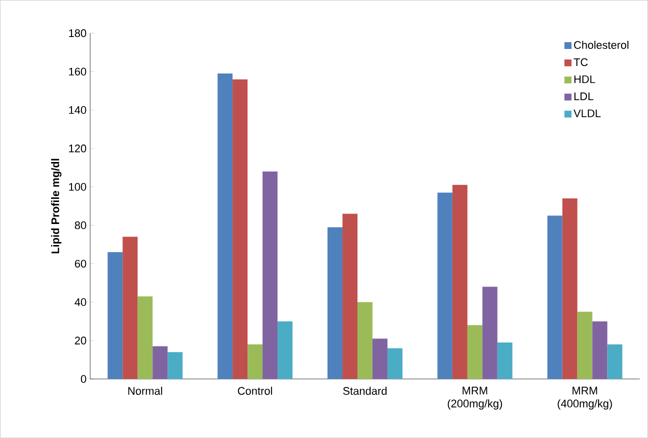  What do you see at coordinates (77, 186) in the screenshot?
I see `y-tick-label: 100` at bounding box center [77, 186].